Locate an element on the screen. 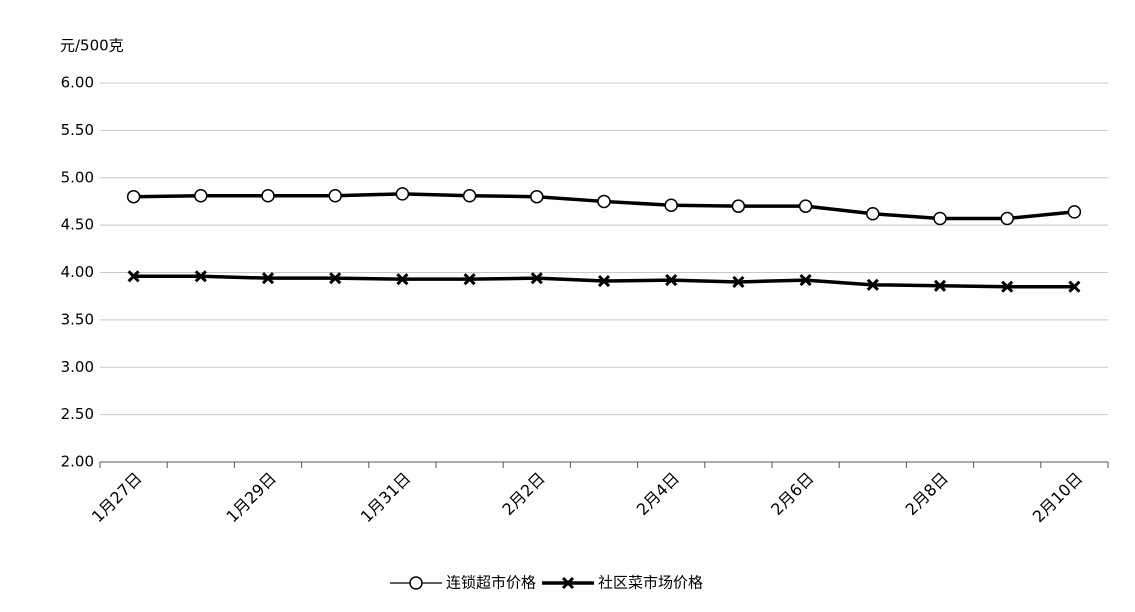 This screenshot has height=612, width=1135. x-tick-label: 1月27日 is located at coordinates (117, 498).